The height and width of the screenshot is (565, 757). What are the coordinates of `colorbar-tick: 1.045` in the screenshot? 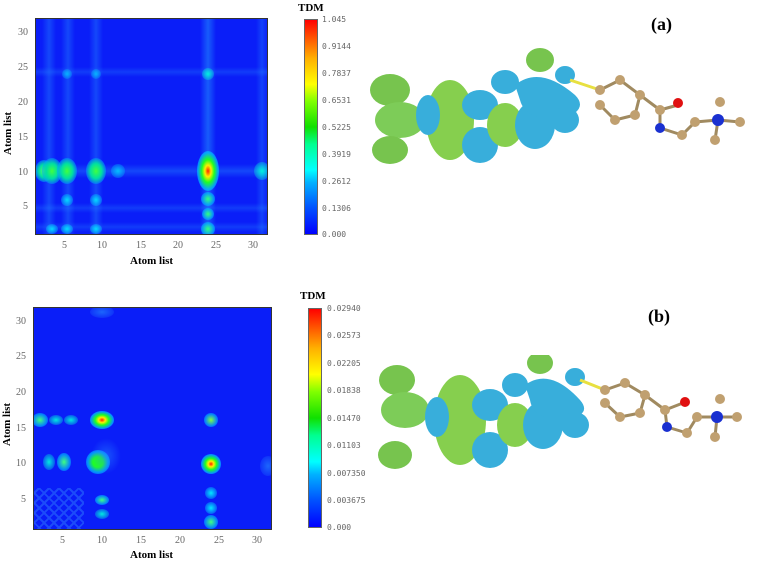 It's located at (334, 19).